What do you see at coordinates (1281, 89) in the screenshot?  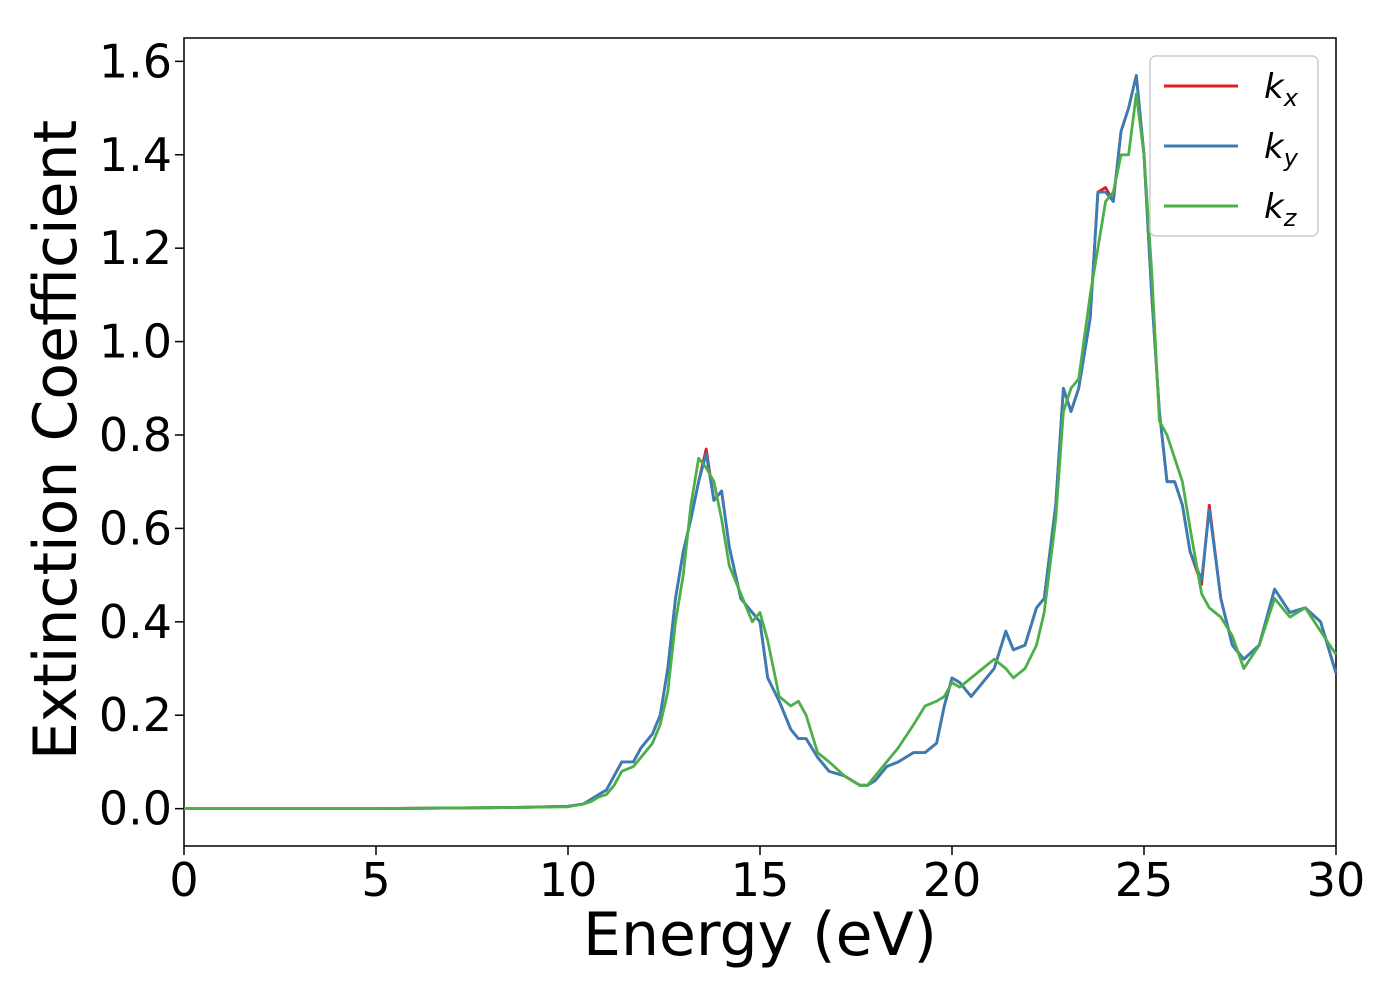 I see `legend-label-kx: kx` at bounding box center [1281, 89].